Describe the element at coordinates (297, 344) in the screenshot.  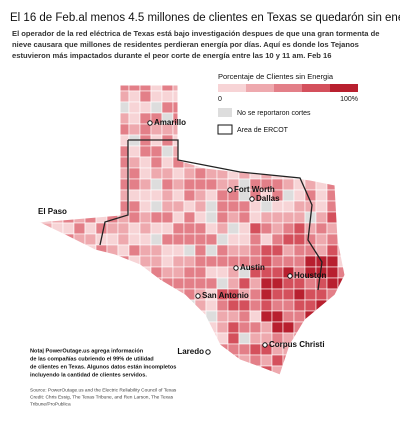
I see `city-label: Corpus Christi` at that location.